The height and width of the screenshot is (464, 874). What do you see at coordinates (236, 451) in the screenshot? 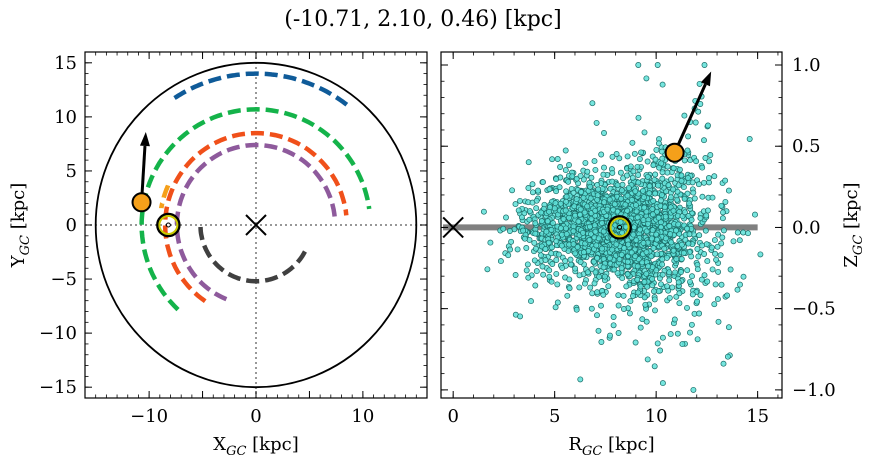
I see `left-xlabel-sub: GC` at bounding box center [236, 451].